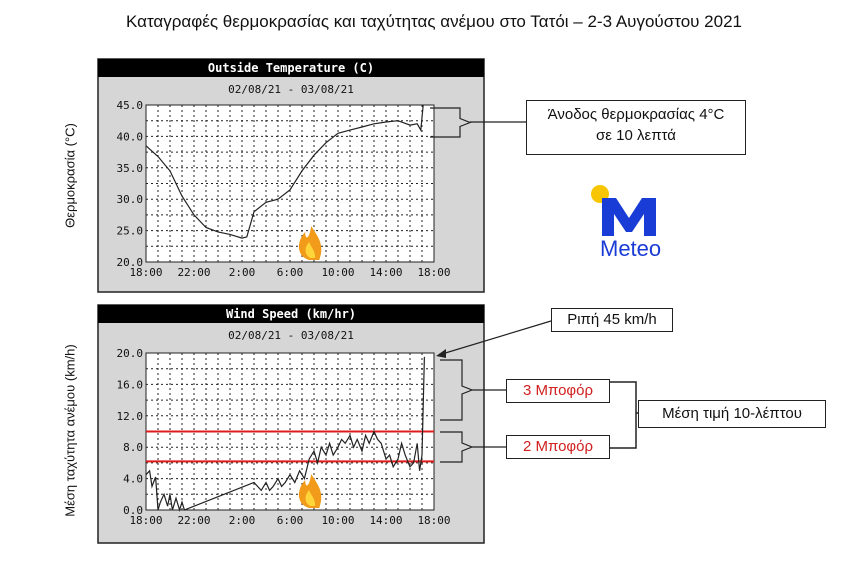 The width and height of the screenshot is (868, 566). I want to click on temperature-title: Outside Temperature (C), so click(291, 68).